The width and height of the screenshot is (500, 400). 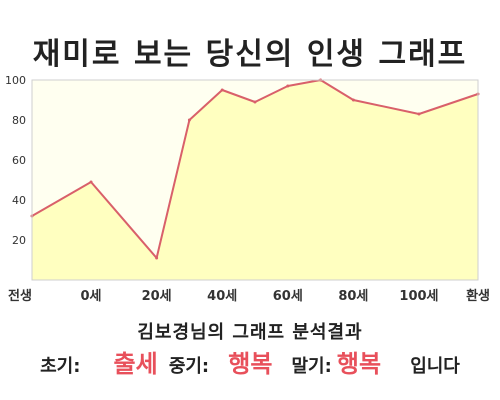 What do you see at coordinates (19, 120) in the screenshot?
I see `y-tick-label: 80` at bounding box center [19, 120].